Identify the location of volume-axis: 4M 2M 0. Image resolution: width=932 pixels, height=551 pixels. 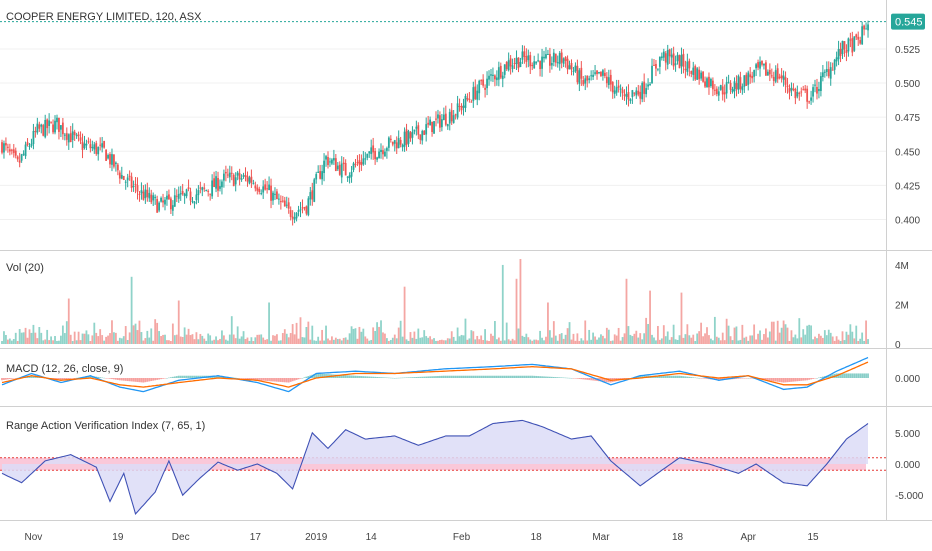
(902, 305).